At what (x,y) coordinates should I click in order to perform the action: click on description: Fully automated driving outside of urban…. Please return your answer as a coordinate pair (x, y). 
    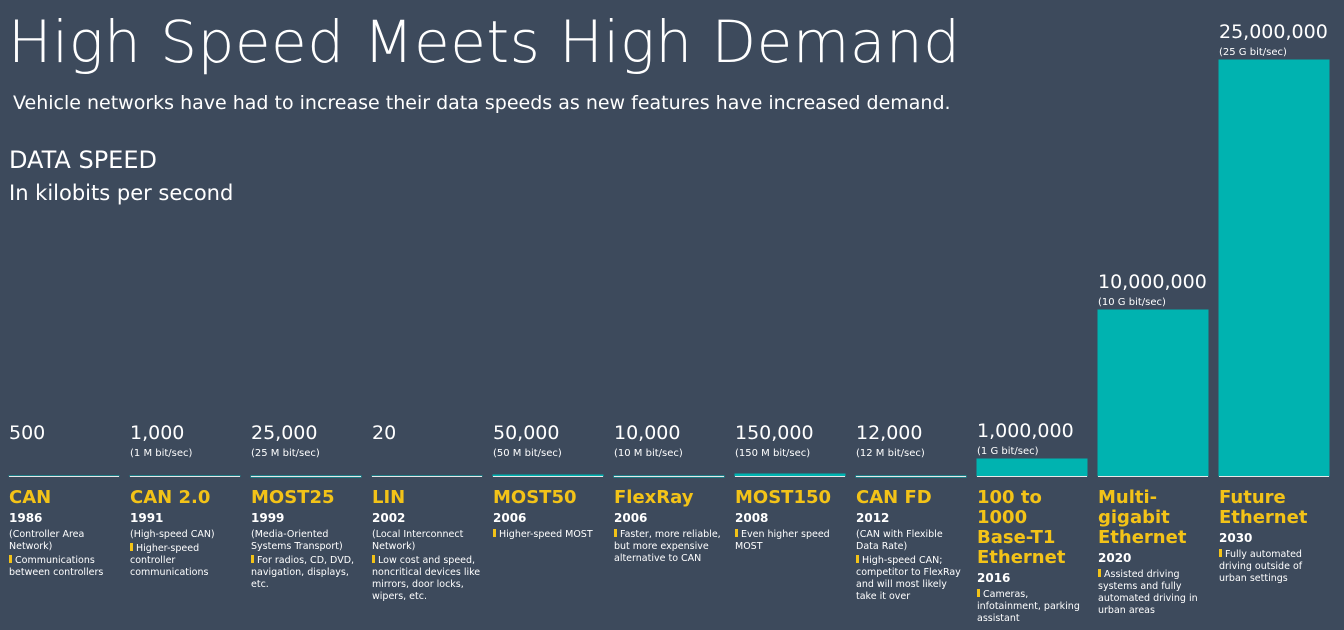
    Looking at the image, I should click on (1274, 567).